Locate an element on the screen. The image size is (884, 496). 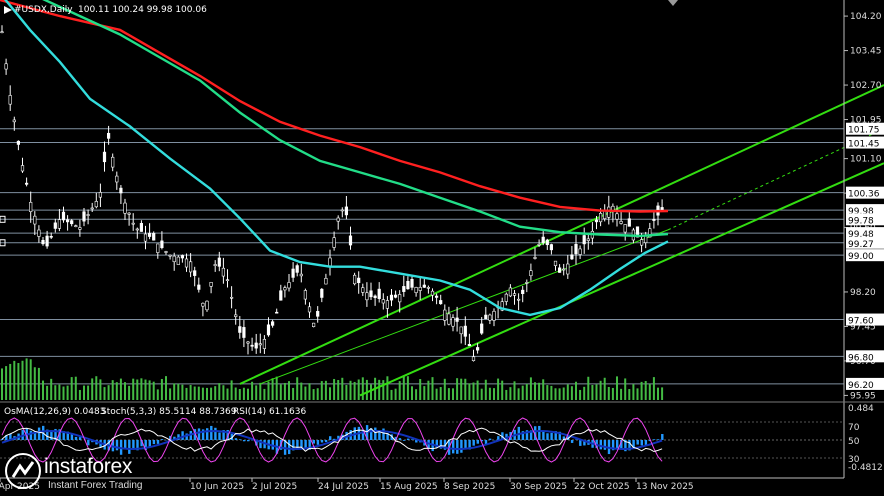
chart-shift-marker-icon is located at coordinates (673, 3).